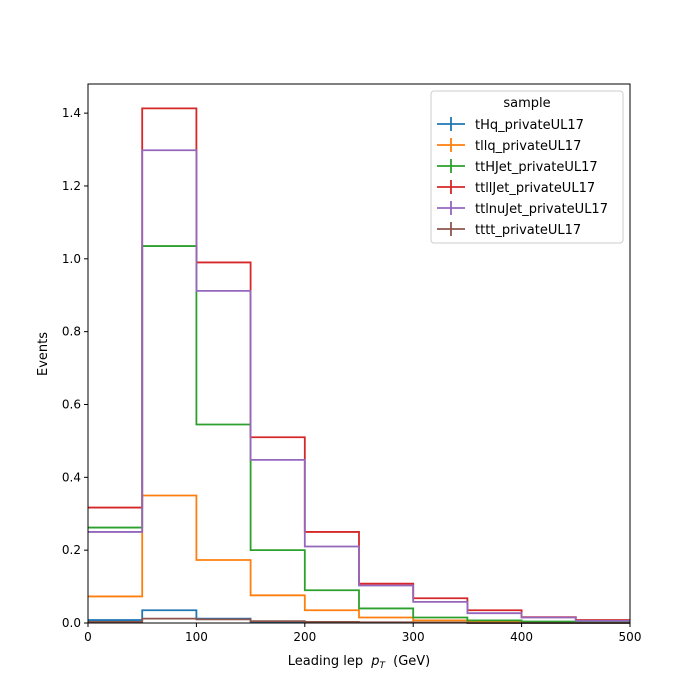 This screenshot has width=700, height=700. What do you see at coordinates (71, 332) in the screenshot?
I see `y-tick-label: 0.8` at bounding box center [71, 332].